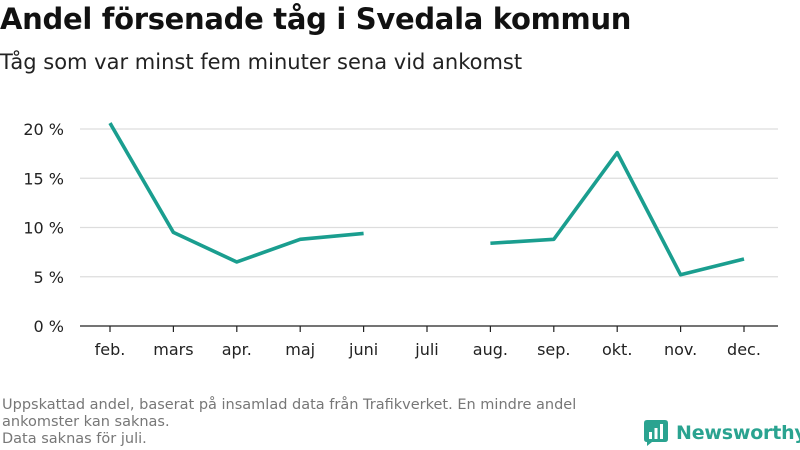 The width and height of the screenshot is (800, 450). Describe the element at coordinates (617, 349) in the screenshot. I see `x-tick-label: okt.` at that location.